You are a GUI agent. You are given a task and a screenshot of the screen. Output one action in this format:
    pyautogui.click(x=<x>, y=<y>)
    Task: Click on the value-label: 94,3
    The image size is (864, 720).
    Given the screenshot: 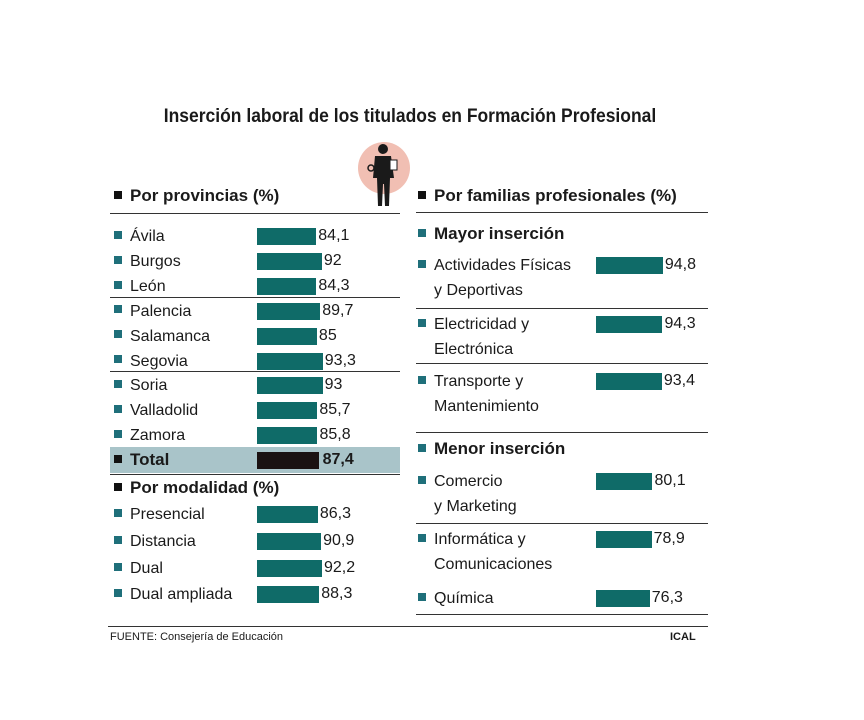 What is the action you would take?
    pyautogui.click(x=680, y=323)
    